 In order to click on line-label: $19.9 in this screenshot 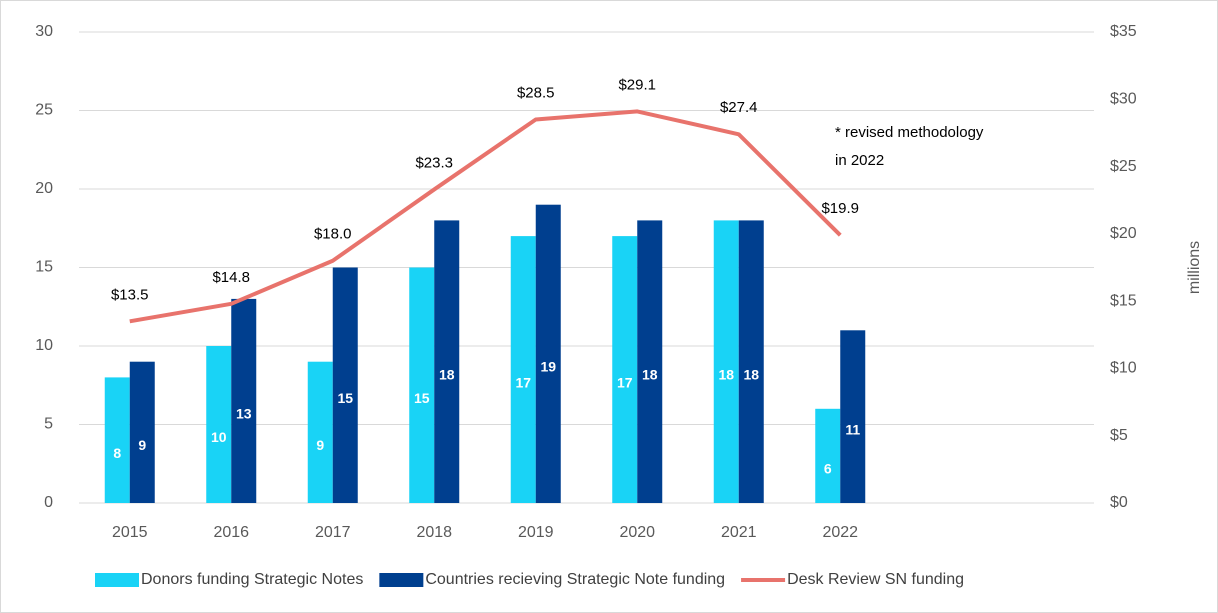, I will do `click(840, 208)`.